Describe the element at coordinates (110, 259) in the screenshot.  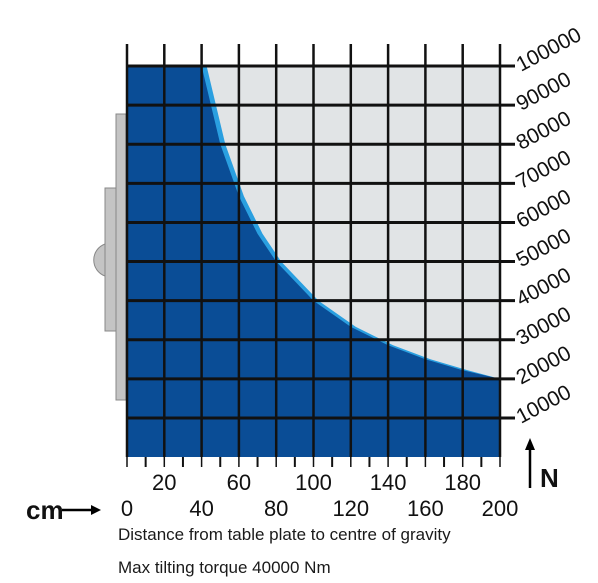
I see `plate-hub` at that location.